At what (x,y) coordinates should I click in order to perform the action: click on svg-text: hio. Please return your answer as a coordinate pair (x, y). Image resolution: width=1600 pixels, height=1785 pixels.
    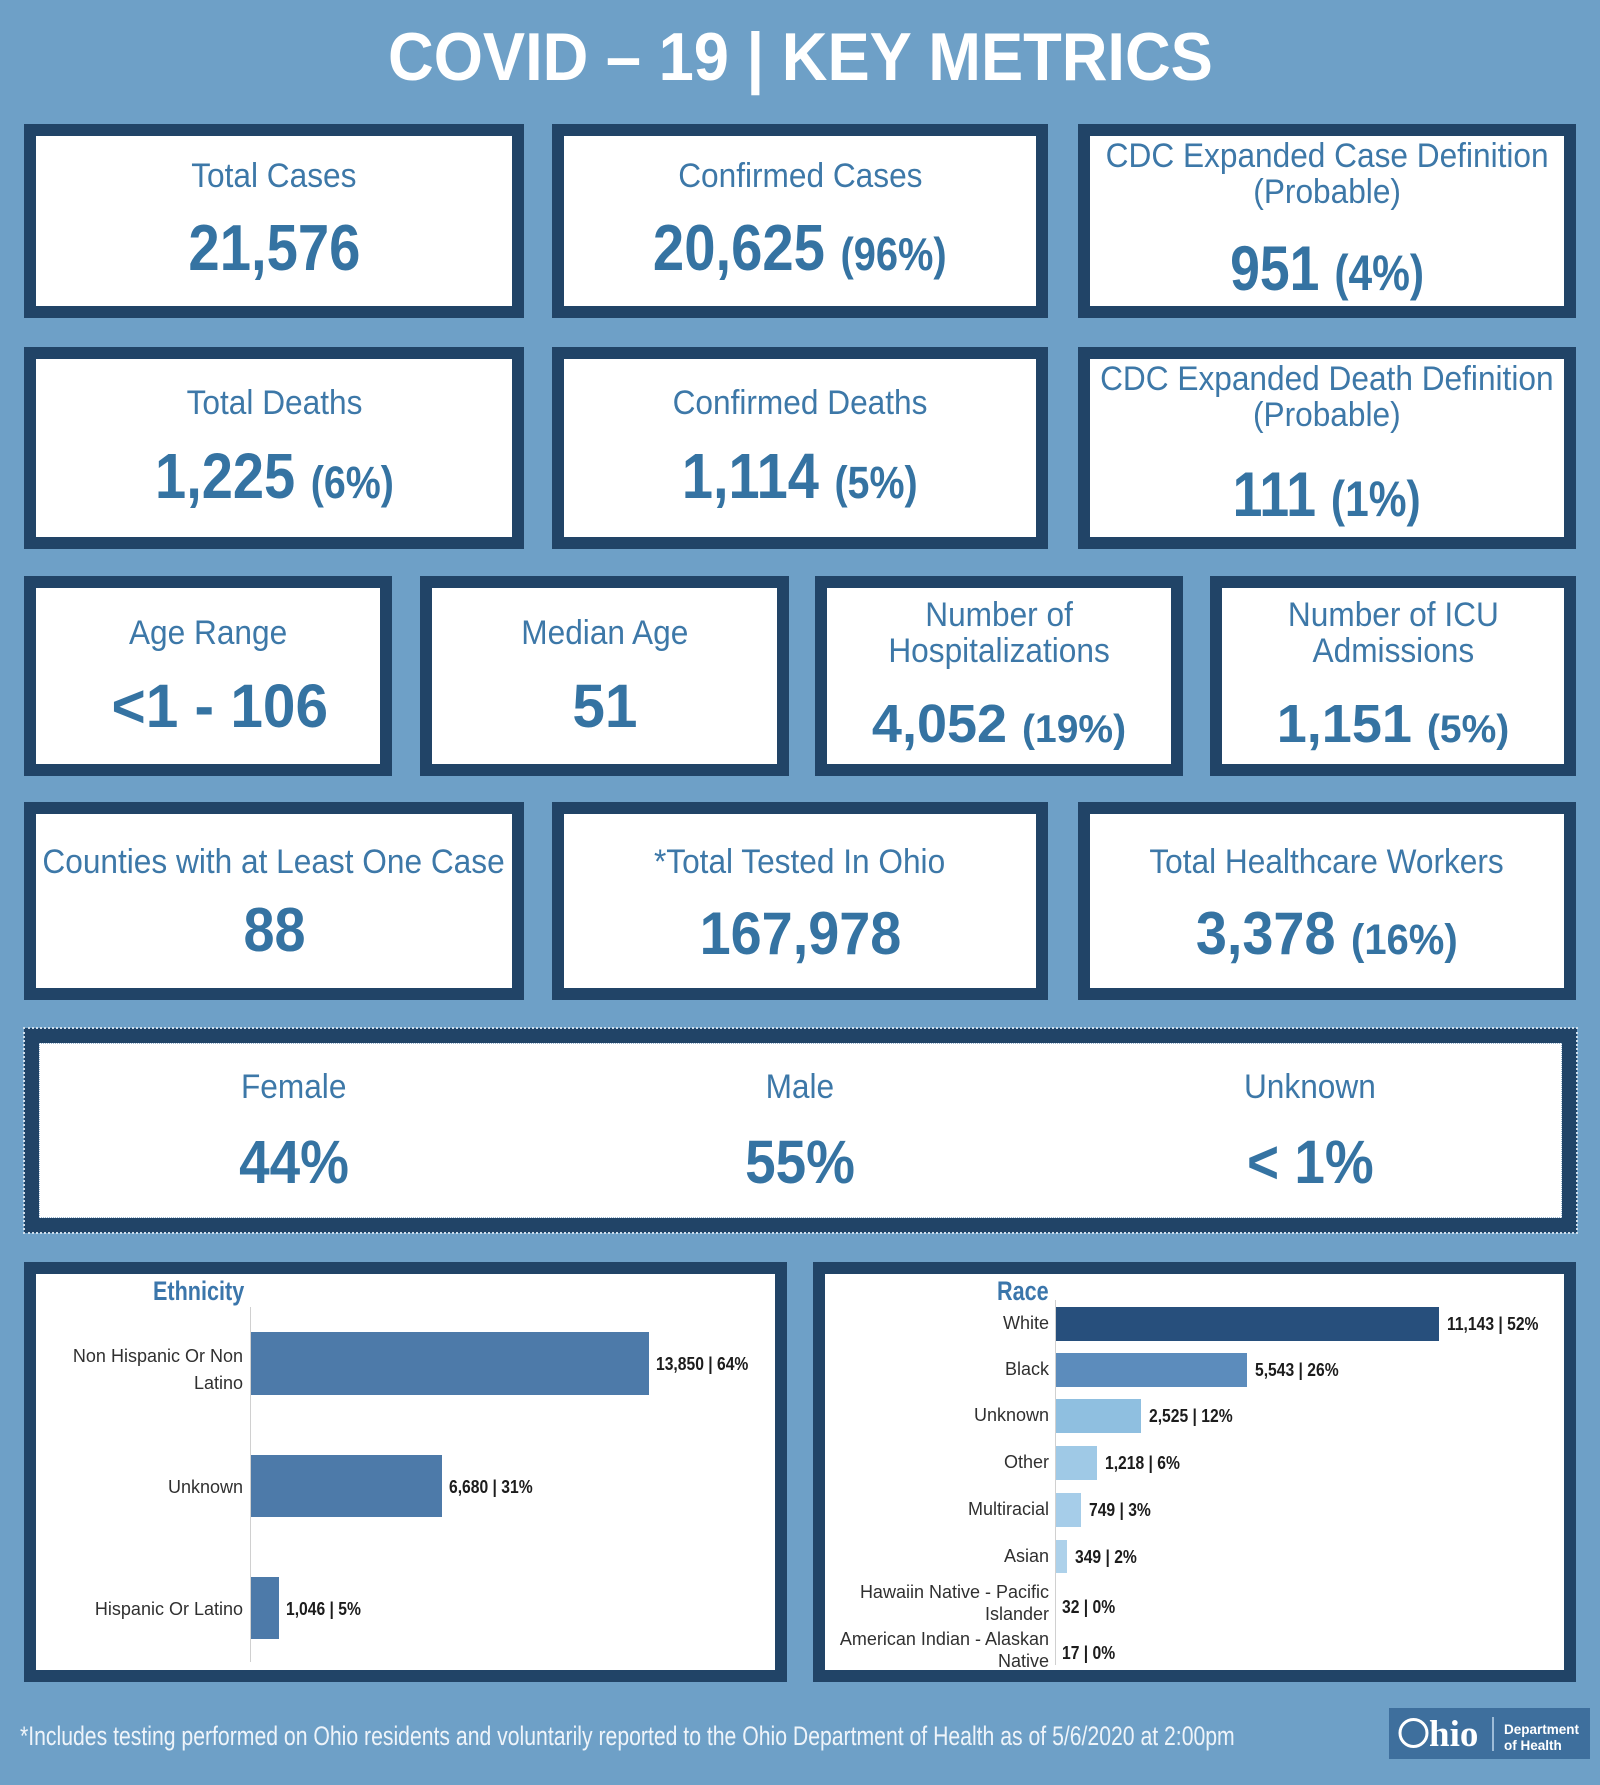
    Looking at the image, I should click on (1453, 1734).